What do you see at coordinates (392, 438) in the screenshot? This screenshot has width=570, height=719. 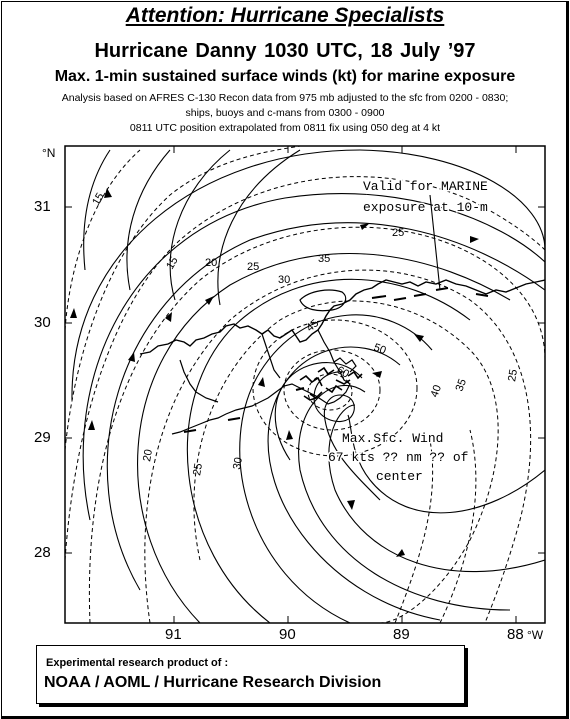 I see `max-wind-note-line-1: Max.Sfc. Wind` at bounding box center [392, 438].